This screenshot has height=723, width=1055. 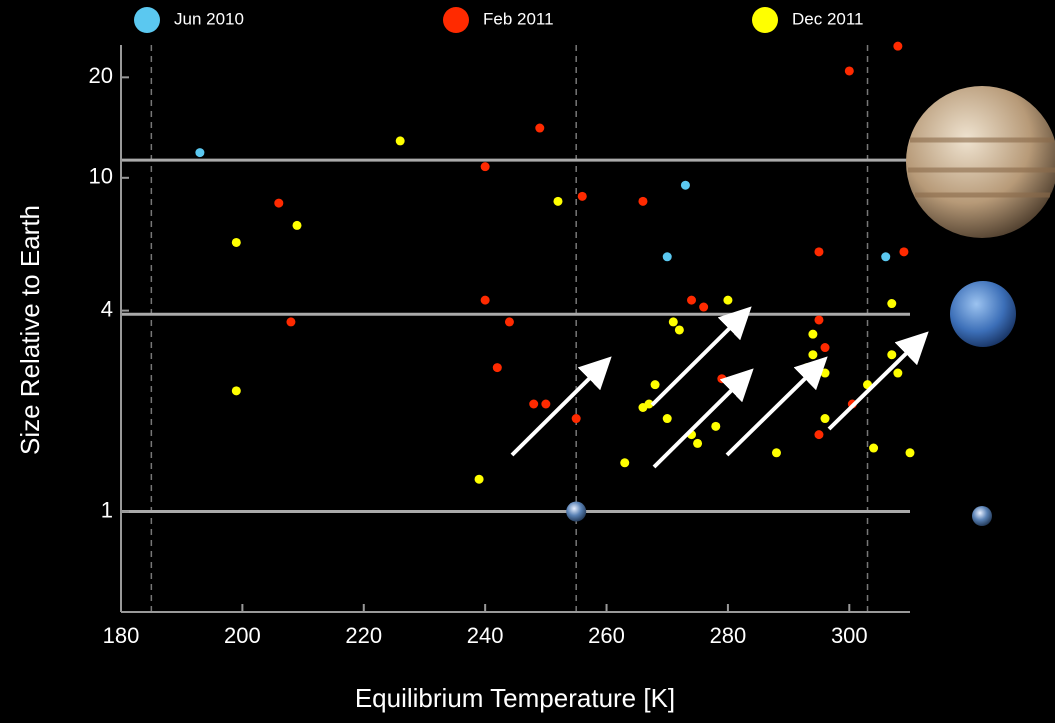 What do you see at coordinates (849, 635) in the screenshot?
I see `x-tick-label: 300` at bounding box center [849, 635].